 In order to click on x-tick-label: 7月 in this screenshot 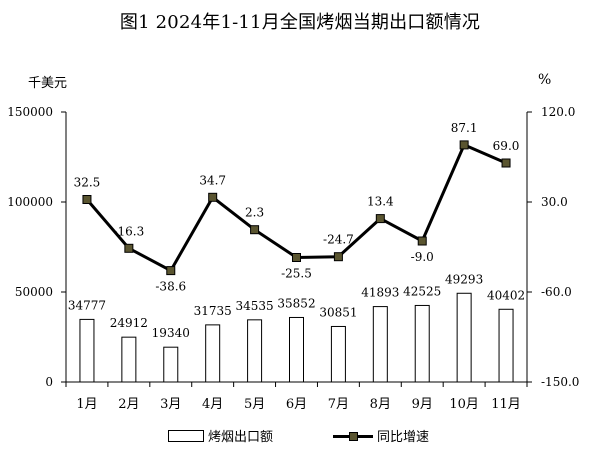, I will do `click(338, 404)`.